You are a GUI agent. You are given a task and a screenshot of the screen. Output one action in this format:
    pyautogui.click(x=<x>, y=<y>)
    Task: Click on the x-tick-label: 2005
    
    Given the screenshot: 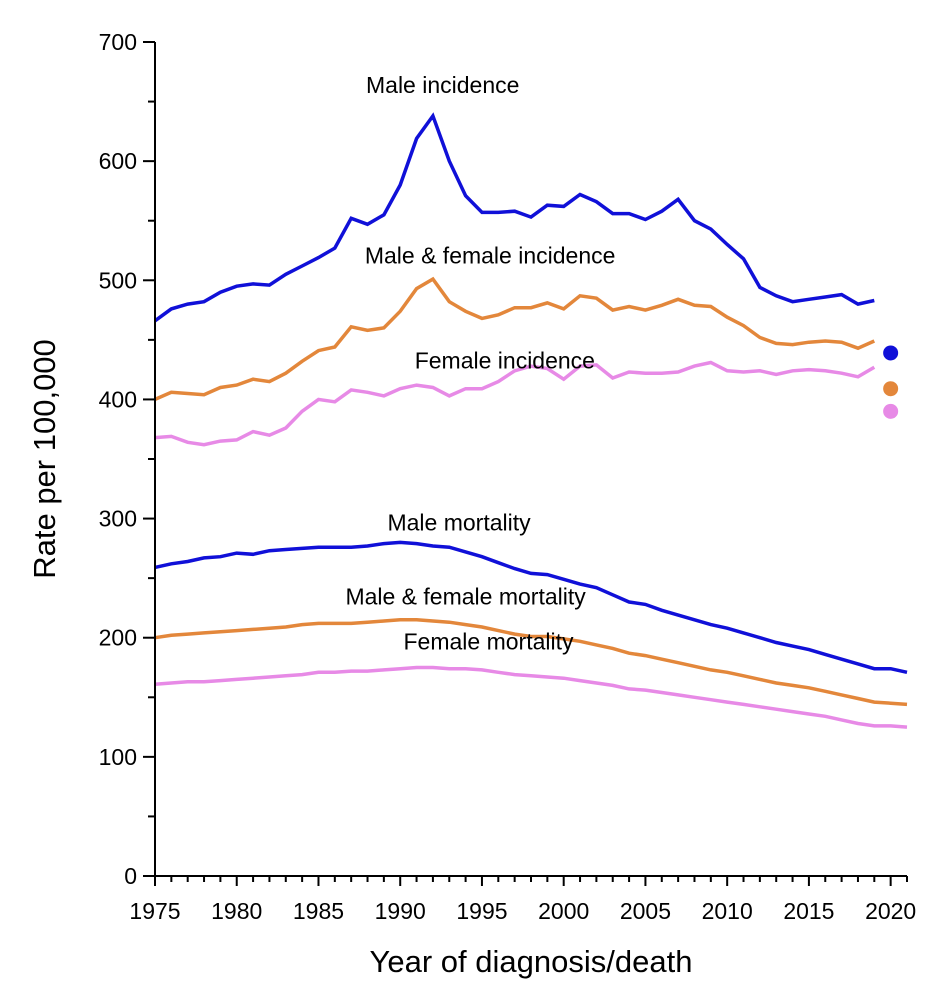 What is the action you would take?
    pyautogui.click(x=645, y=911)
    